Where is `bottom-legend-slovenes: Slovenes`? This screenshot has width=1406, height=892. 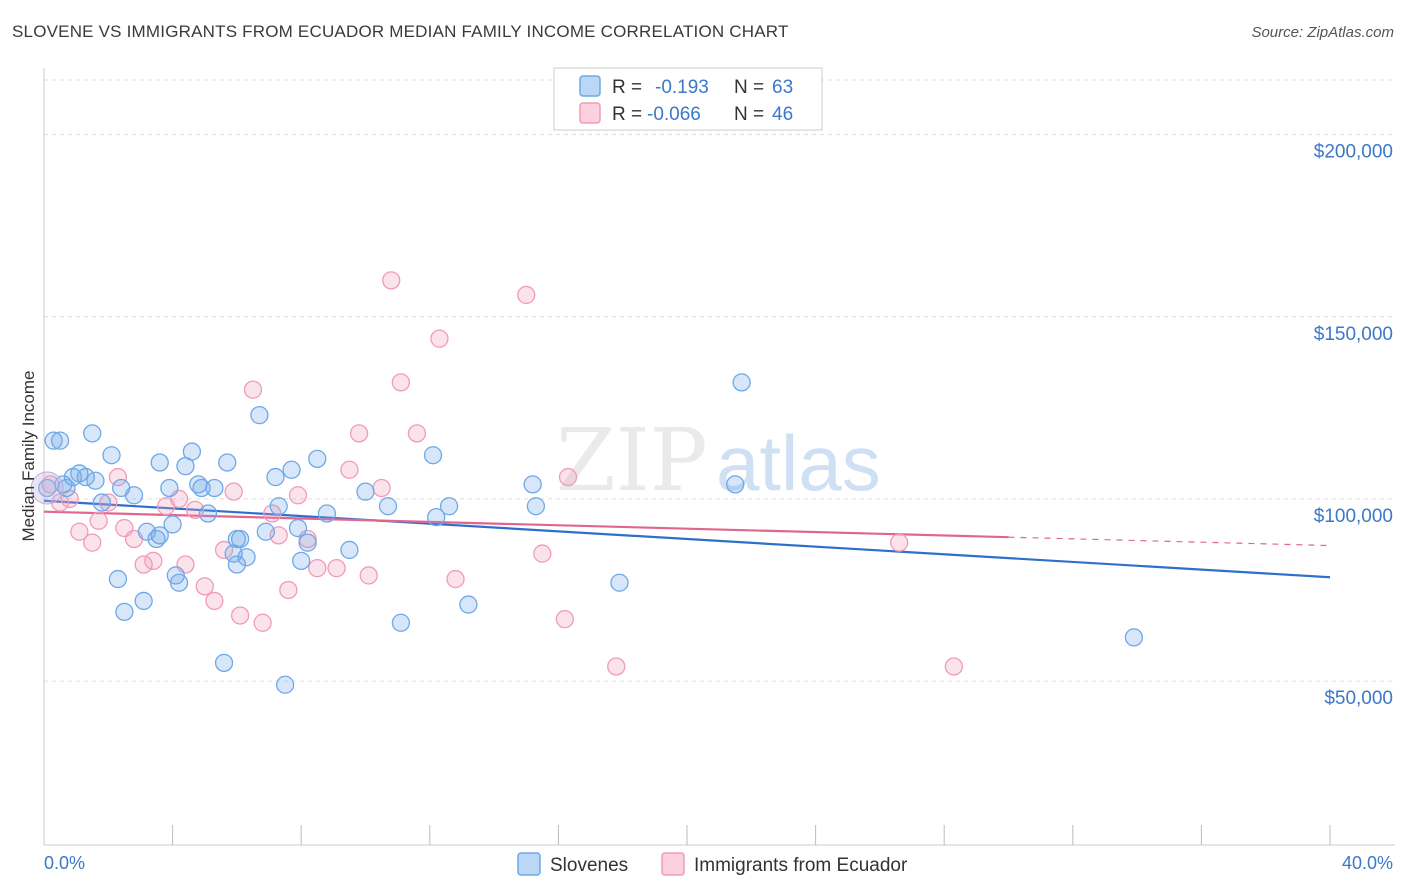
bottom-legend-slovenes: Slovenes is located at coordinates (589, 865).